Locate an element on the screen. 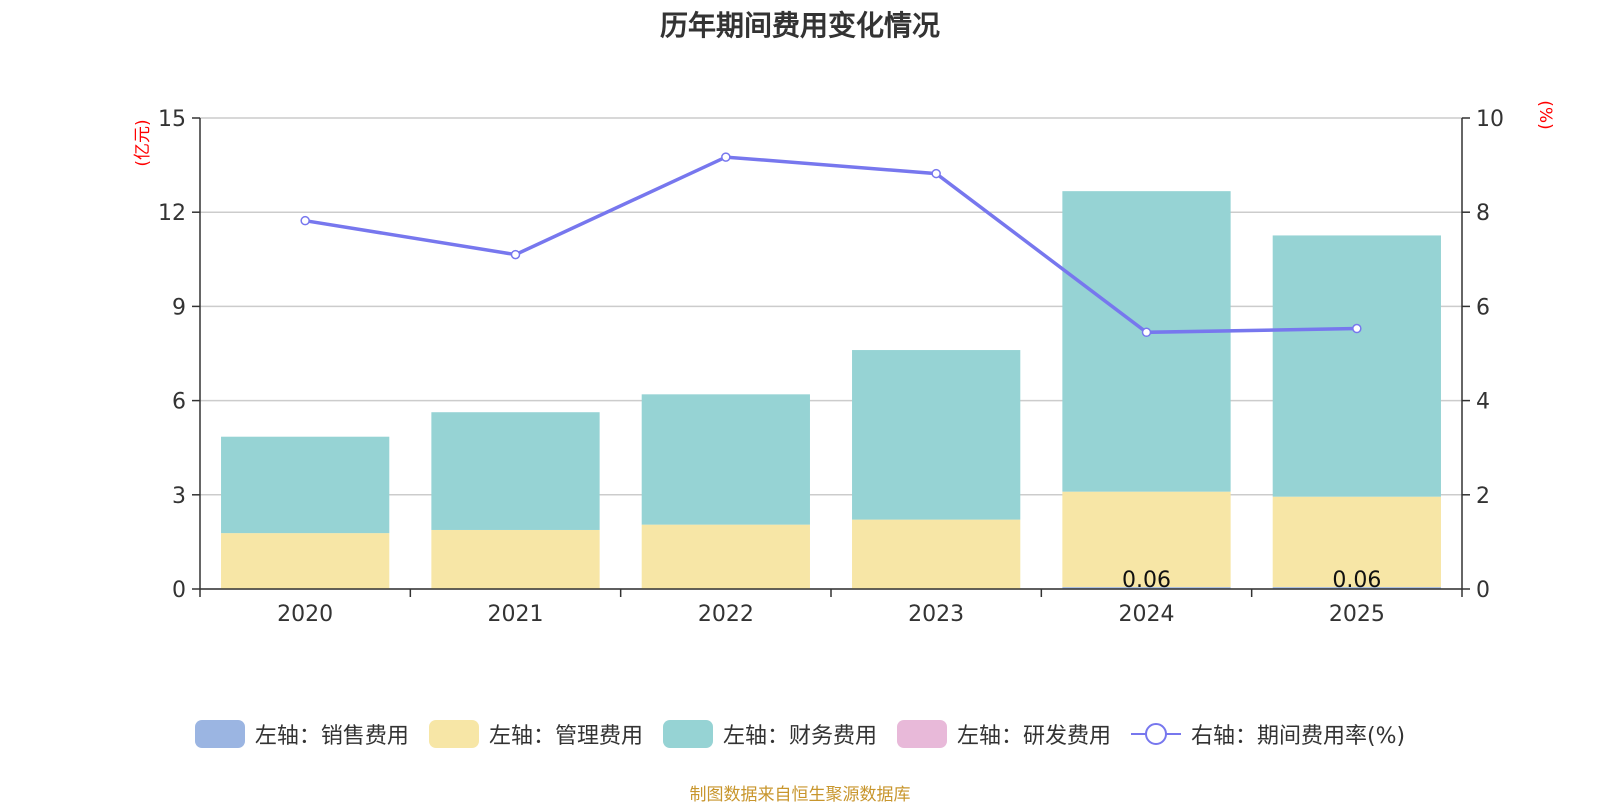 This screenshot has height=805, width=1600. legend-item-sales: 左轴：销售费用 is located at coordinates (301, 734).